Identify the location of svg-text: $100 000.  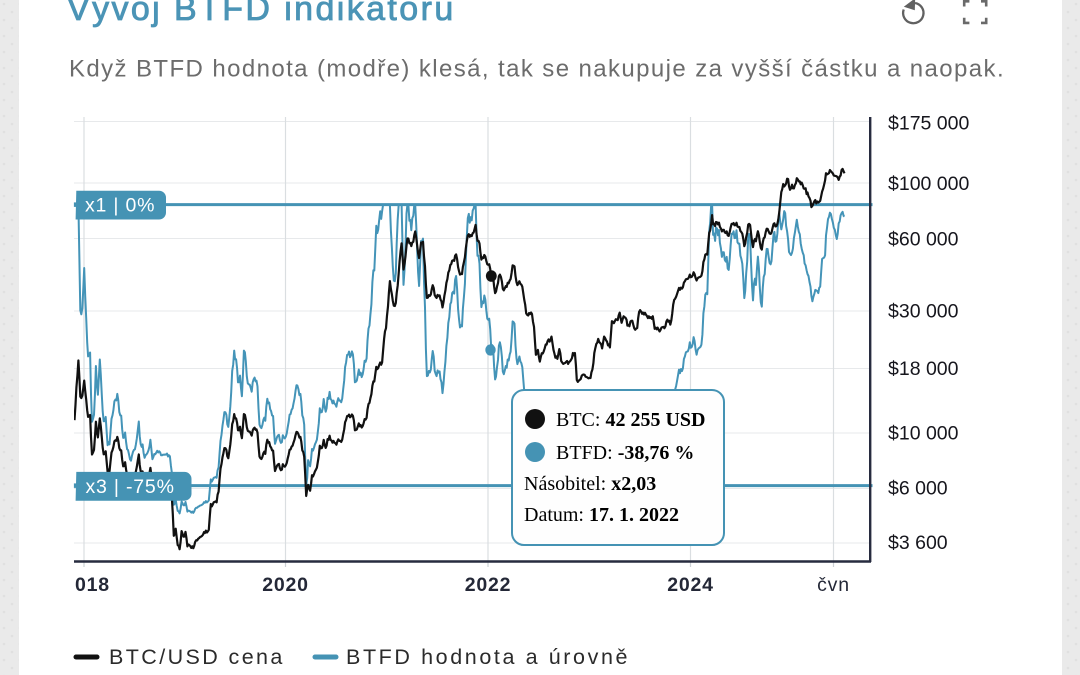
(928, 184).